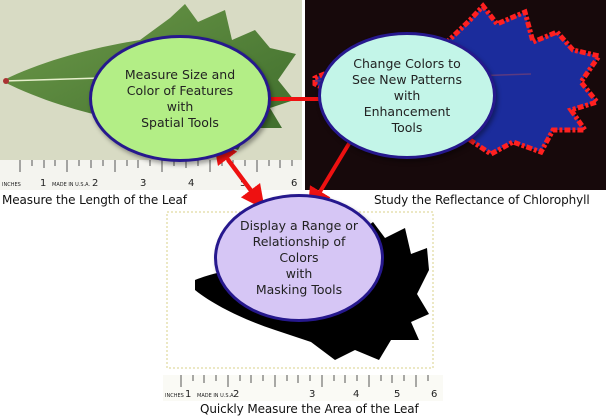 This screenshot has height=419, width=606. What do you see at coordinates (482, 200) in the screenshot?
I see `caption-reflectance: Study the Reflectance of Chlorophyll` at bounding box center [482, 200].